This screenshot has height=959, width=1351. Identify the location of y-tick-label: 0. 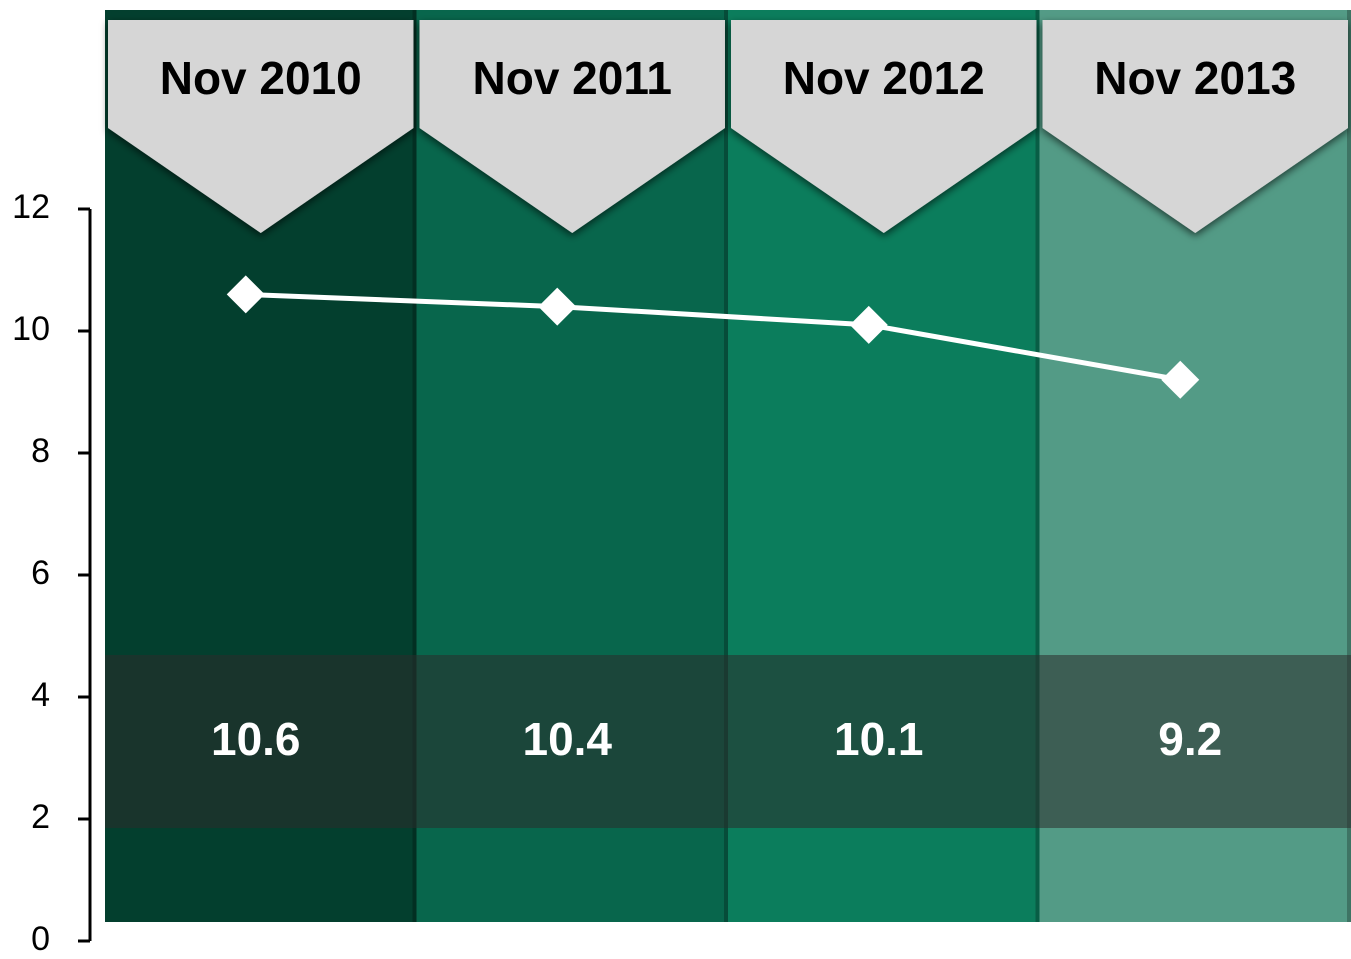
(40, 939).